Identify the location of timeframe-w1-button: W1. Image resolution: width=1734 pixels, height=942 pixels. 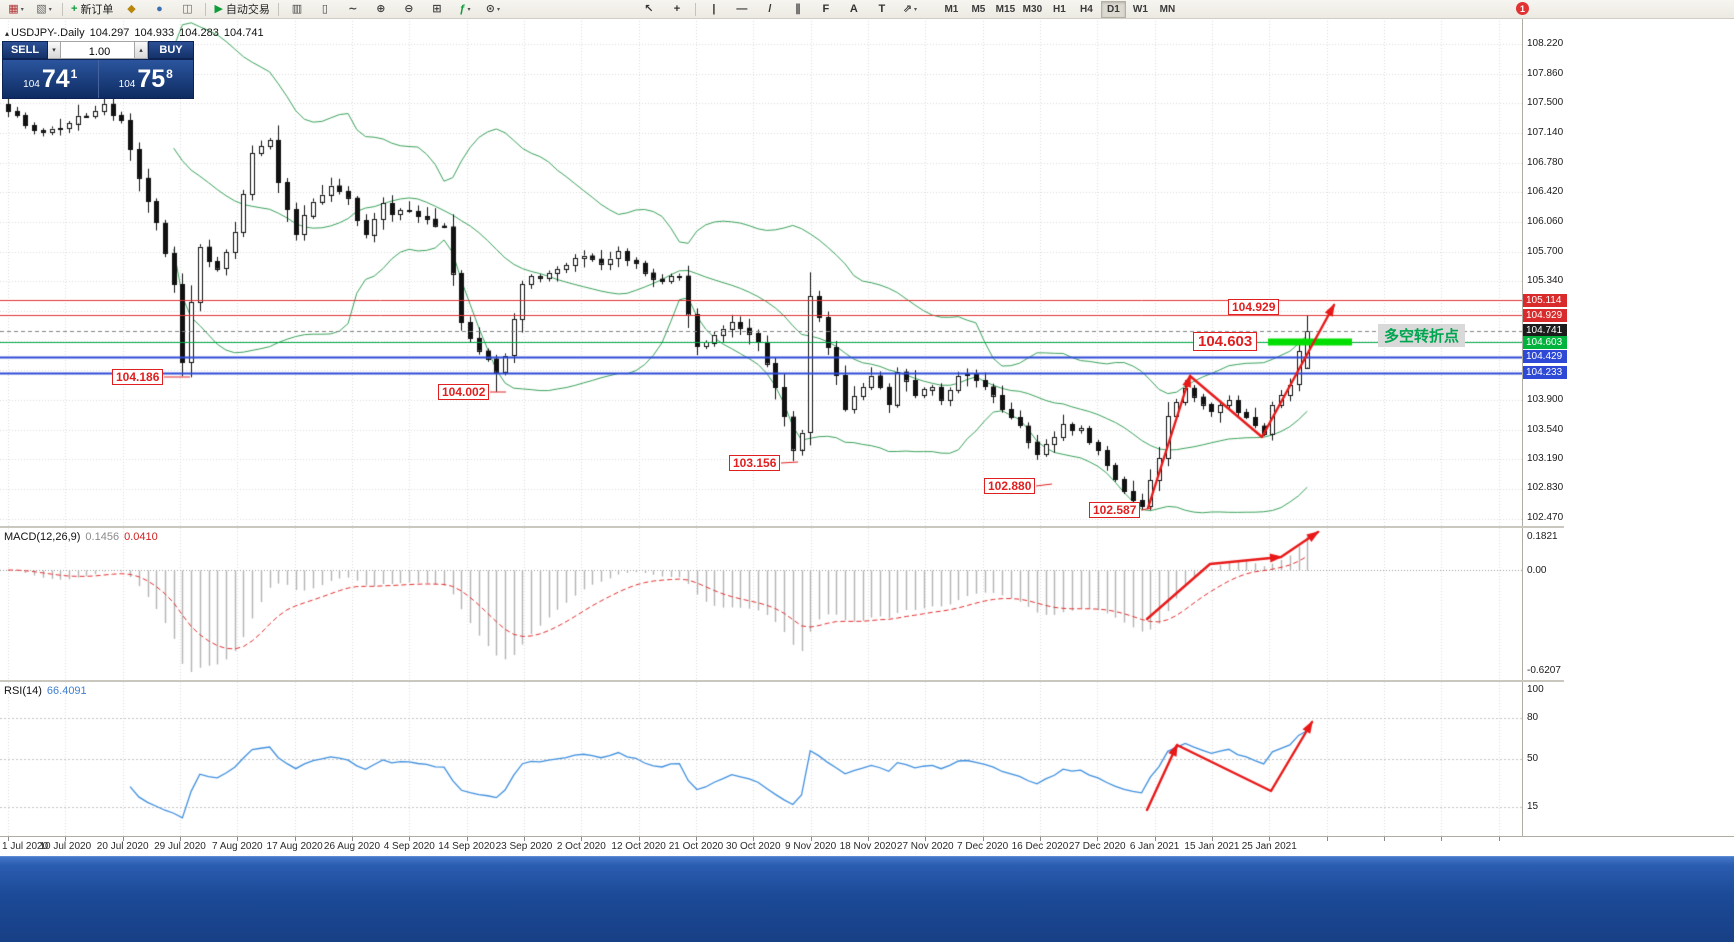
(1140, 9).